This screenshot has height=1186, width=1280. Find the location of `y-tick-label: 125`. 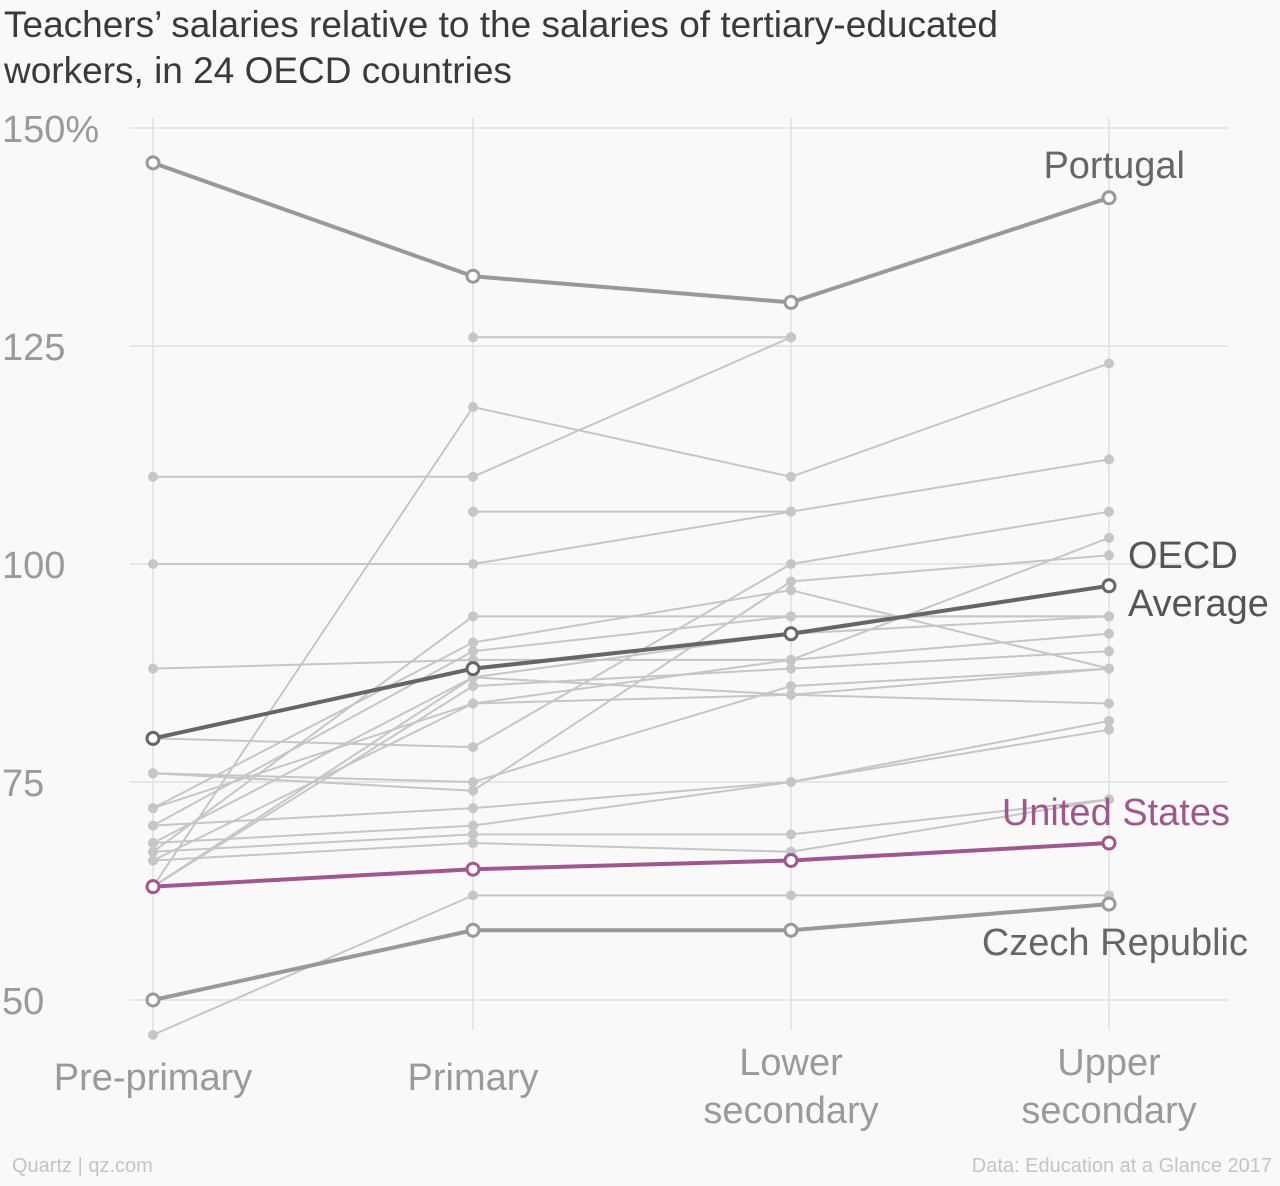

y-tick-label: 125 is located at coordinates (33, 348).